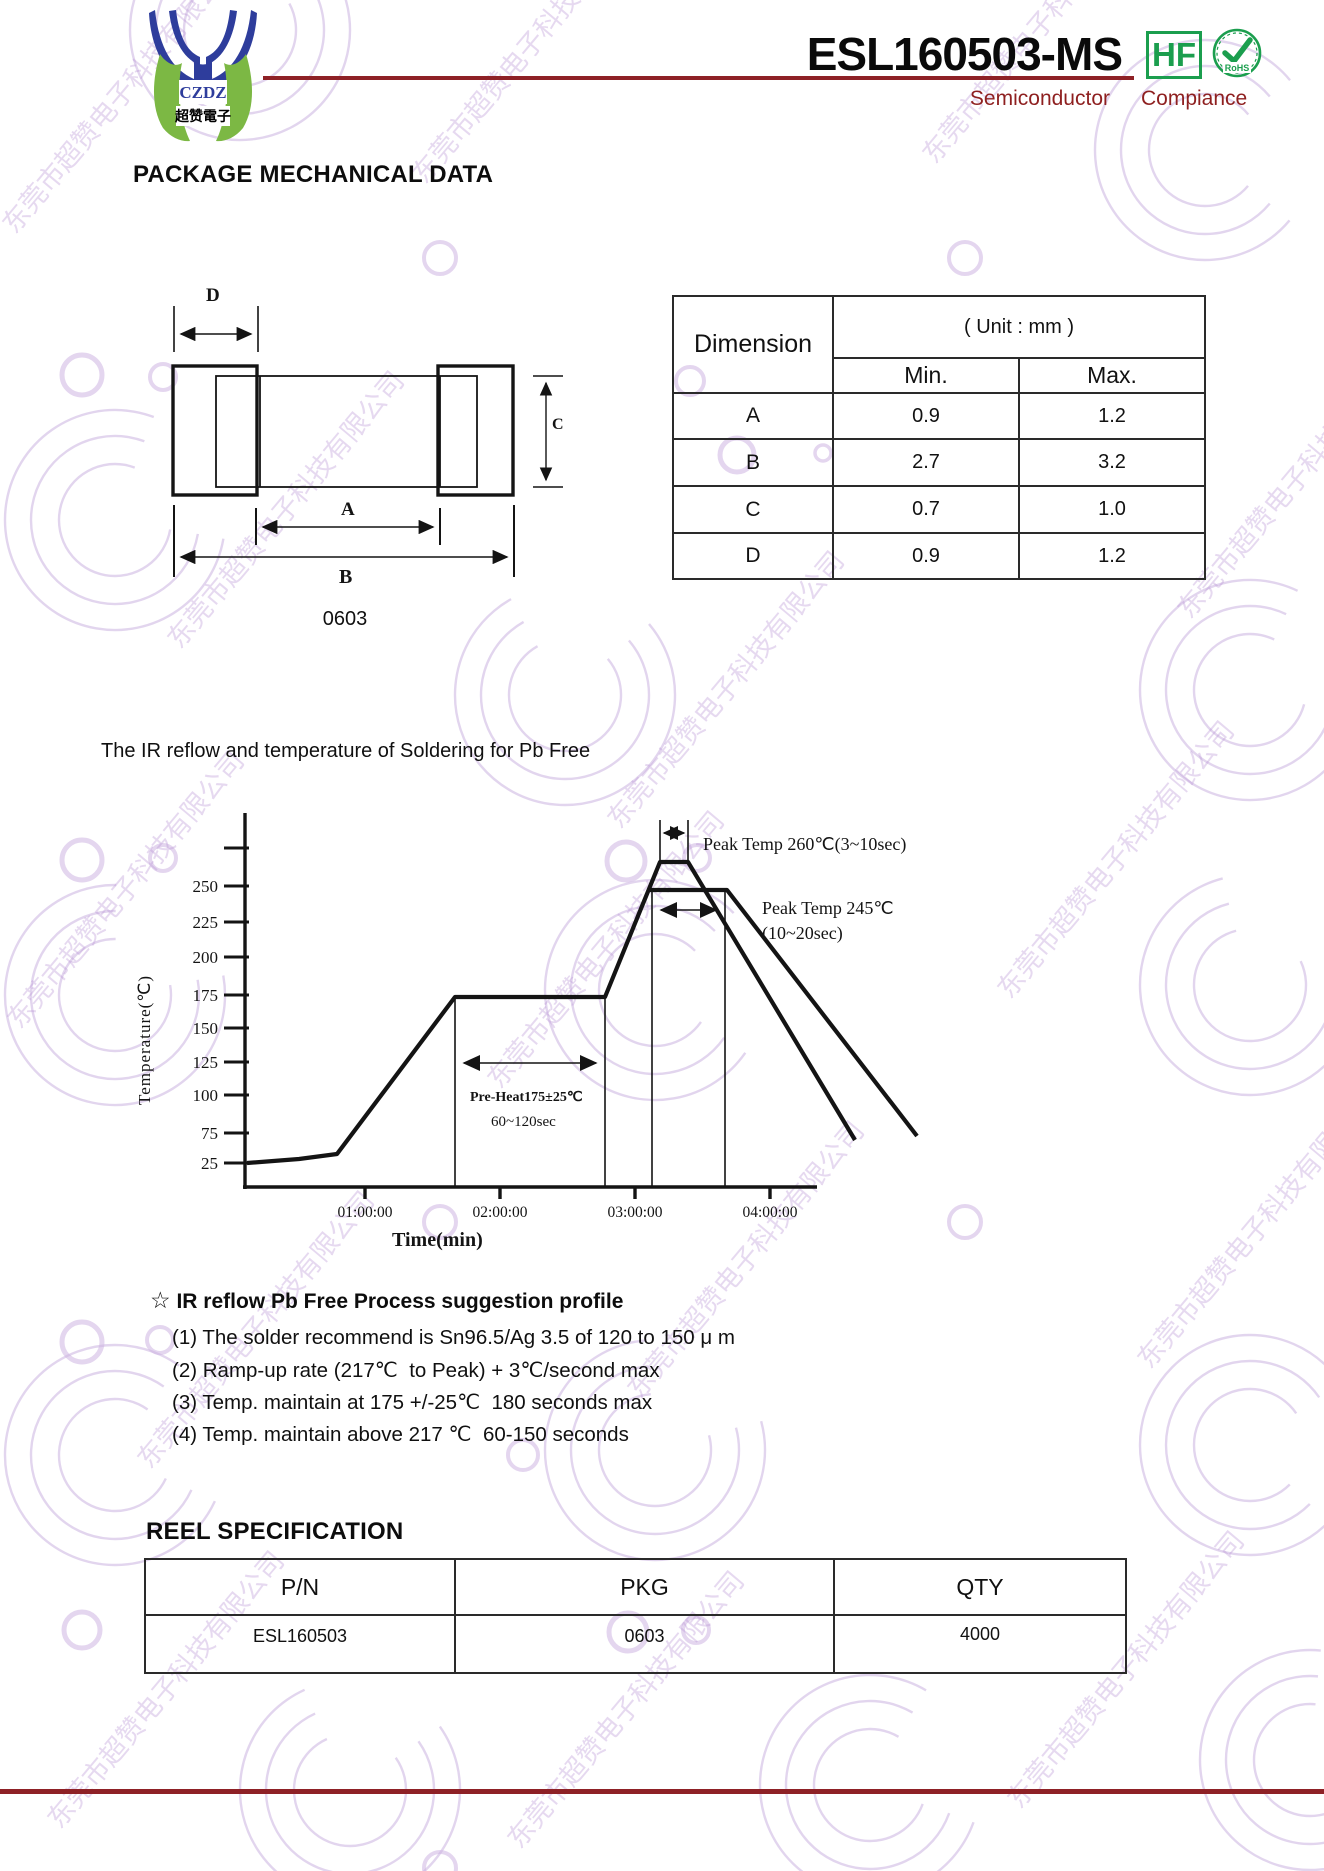 Image resolution: width=1324 pixels, height=1871 pixels. Describe the element at coordinates (348, 509) in the screenshot. I see `dim-label-a: A` at that location.